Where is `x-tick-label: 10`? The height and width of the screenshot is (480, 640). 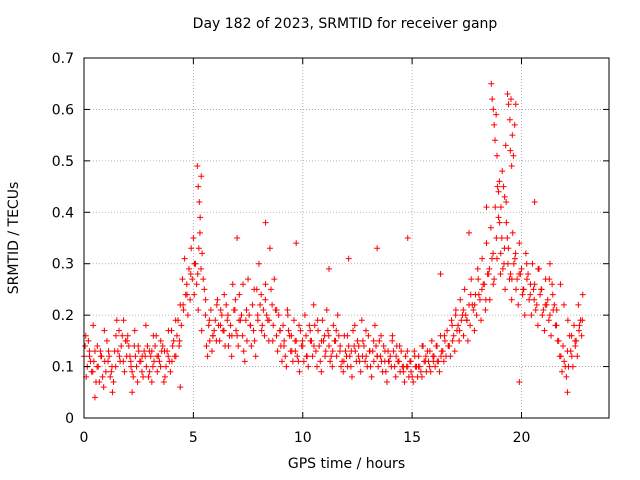
x-tick-label: 10 is located at coordinates (303, 438).